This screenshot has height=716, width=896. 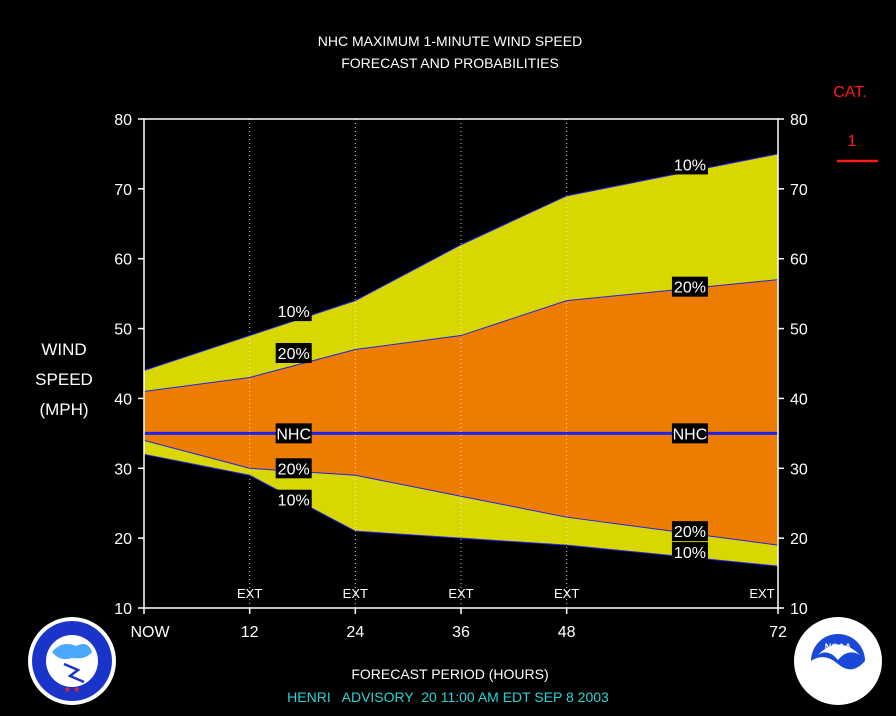 I want to click on ytick-label-right-1: 20, so click(x=799, y=539).